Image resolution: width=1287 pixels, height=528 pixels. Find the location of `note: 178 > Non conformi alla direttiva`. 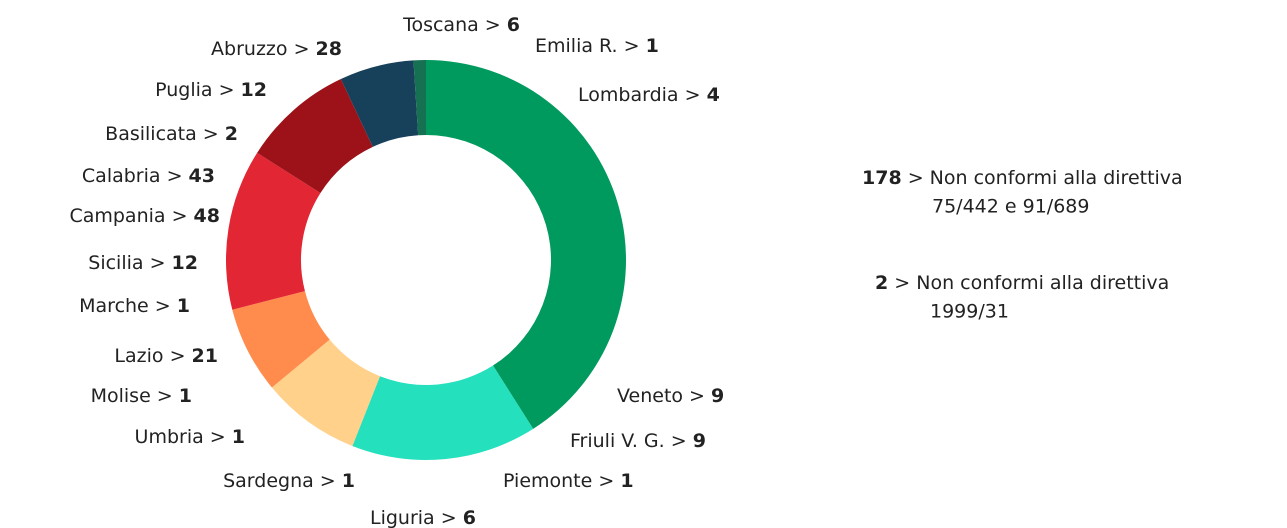

note: 178 > Non conformi alla direttiva is located at coordinates (1022, 178).